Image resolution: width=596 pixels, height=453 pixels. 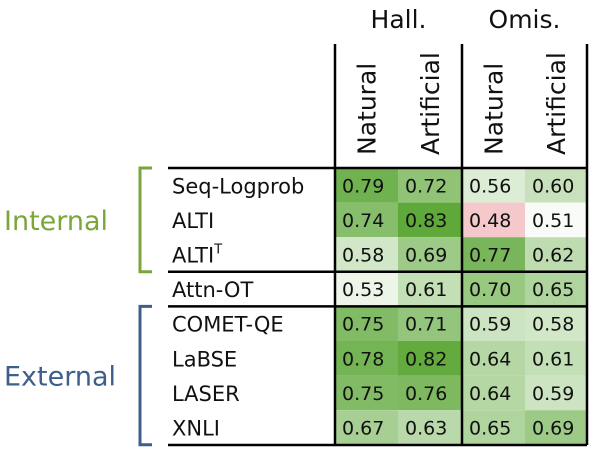 What do you see at coordinates (399, 19) in the screenshot?
I see `column-group-label: Hall.` at bounding box center [399, 19].